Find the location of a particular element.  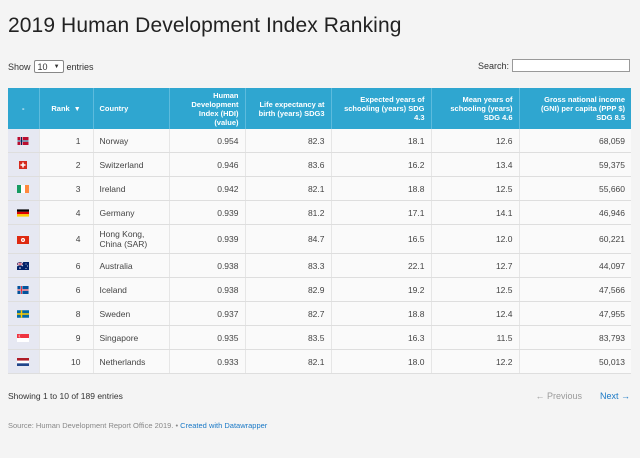

country-cell: Sweden is located at coordinates (131, 313).